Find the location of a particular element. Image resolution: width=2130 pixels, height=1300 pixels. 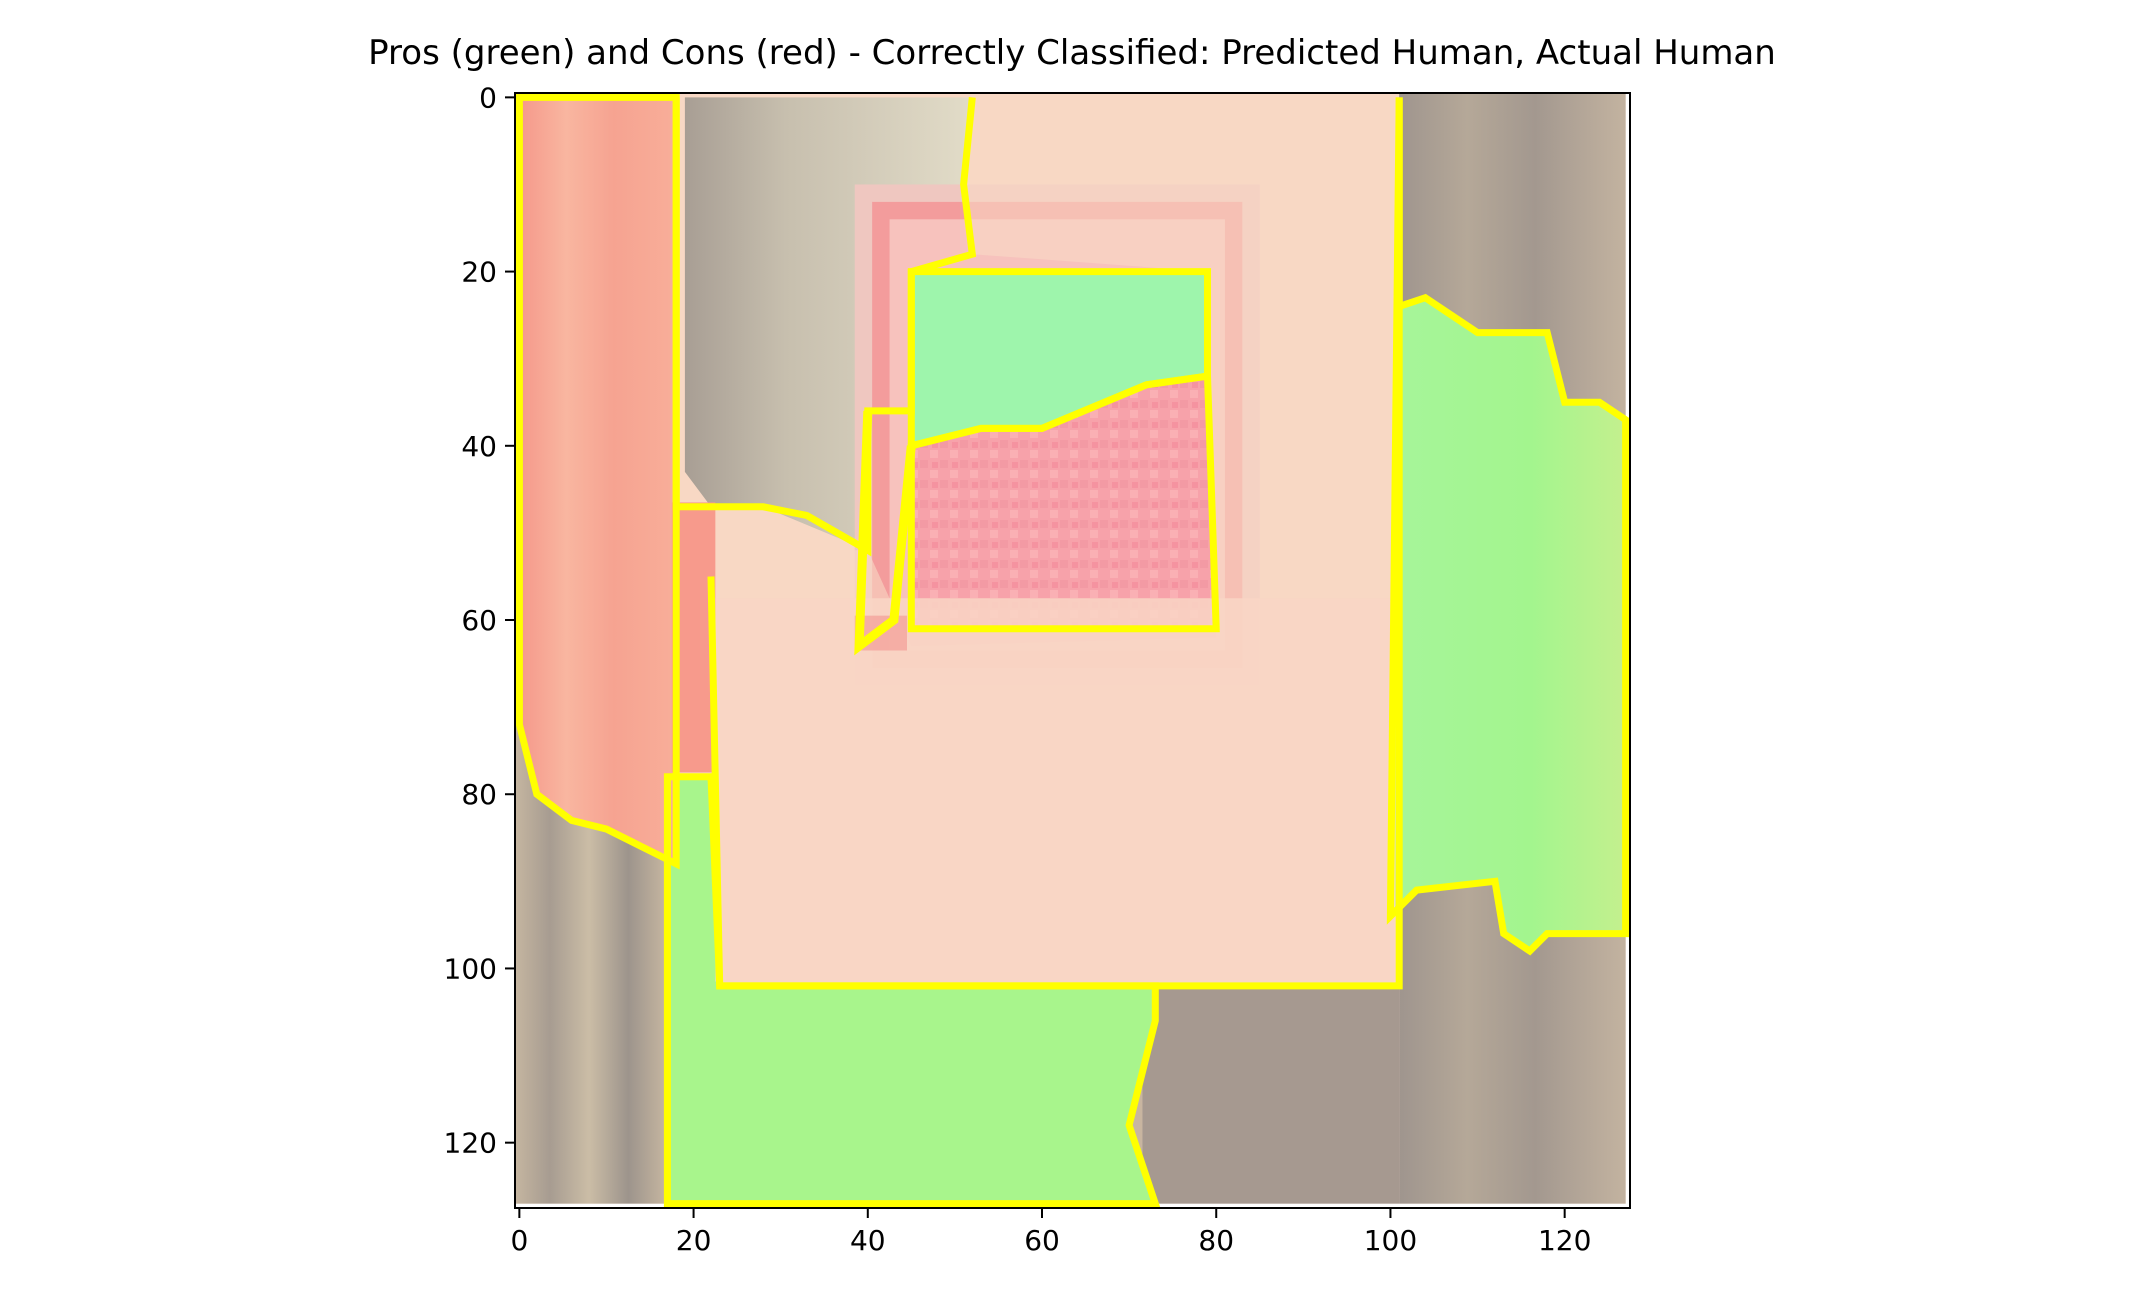

region-picture-lower is located at coordinates (1064, 502).